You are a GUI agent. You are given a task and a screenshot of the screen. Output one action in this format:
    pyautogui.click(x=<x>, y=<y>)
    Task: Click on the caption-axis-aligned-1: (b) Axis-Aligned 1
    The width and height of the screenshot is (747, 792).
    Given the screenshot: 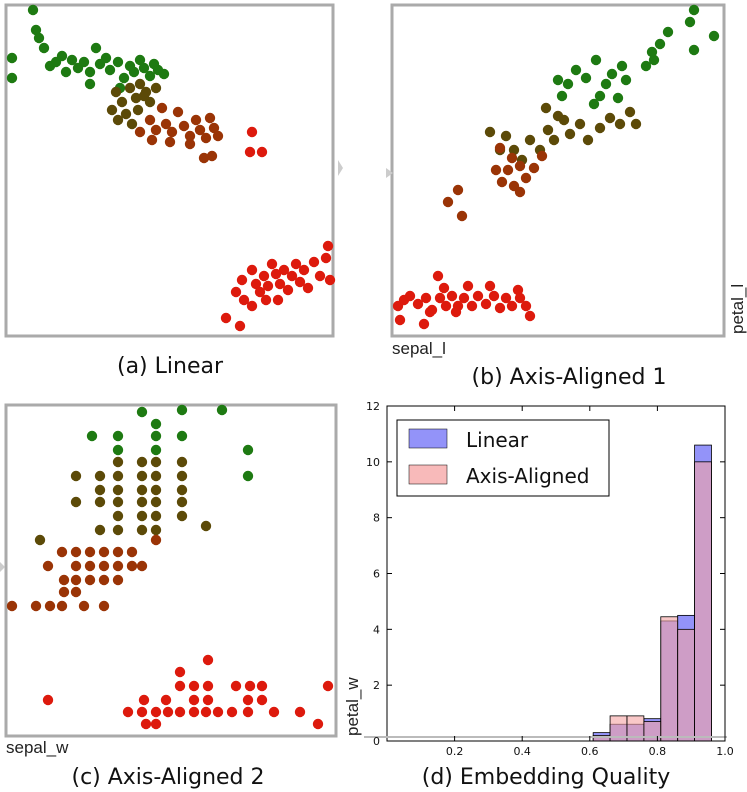 What is the action you would take?
    pyautogui.click(x=569, y=377)
    